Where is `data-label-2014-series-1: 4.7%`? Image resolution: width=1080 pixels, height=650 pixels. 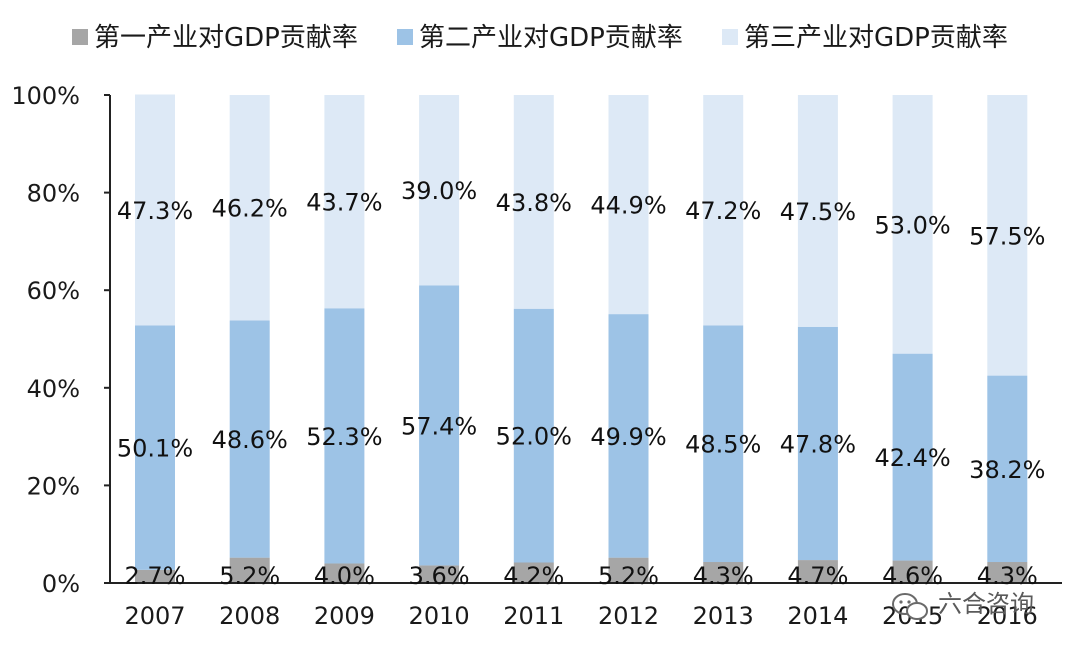
data-label-2014-series-1: 4.7% is located at coordinates (817, 576).